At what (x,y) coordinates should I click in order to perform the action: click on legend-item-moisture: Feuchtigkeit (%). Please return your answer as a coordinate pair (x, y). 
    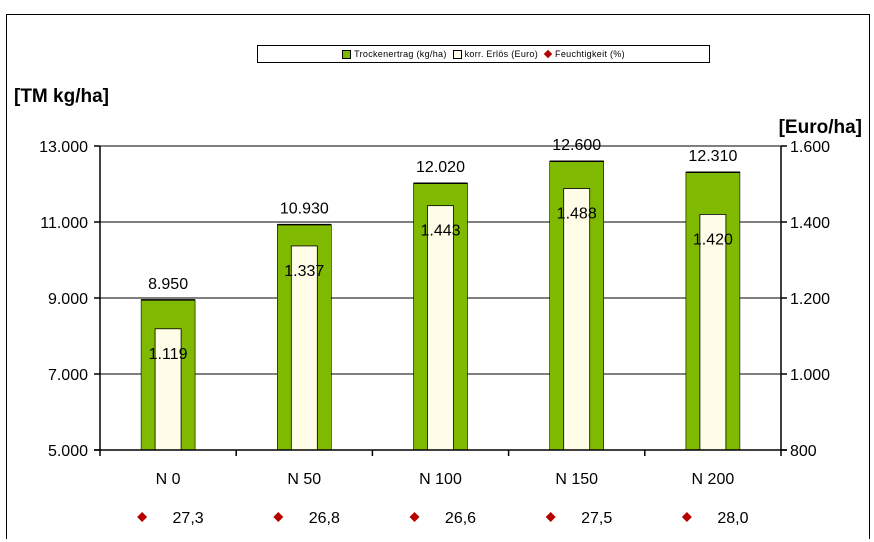
    Looking at the image, I should click on (584, 54).